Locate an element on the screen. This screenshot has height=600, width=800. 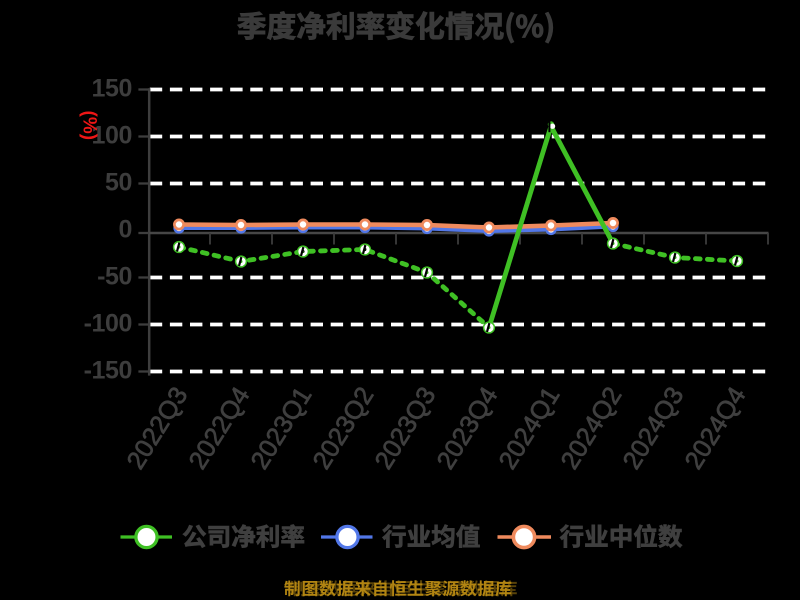
svg-text: 50 is located at coordinates (118, 182).